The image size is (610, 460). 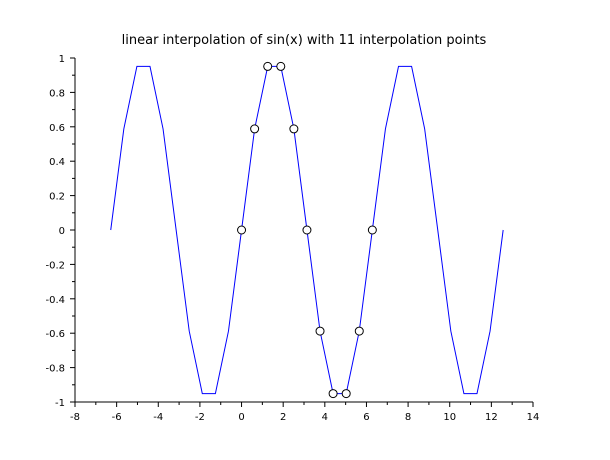 What do you see at coordinates (533, 417) in the screenshot?
I see `x-tick-label: 14` at bounding box center [533, 417].